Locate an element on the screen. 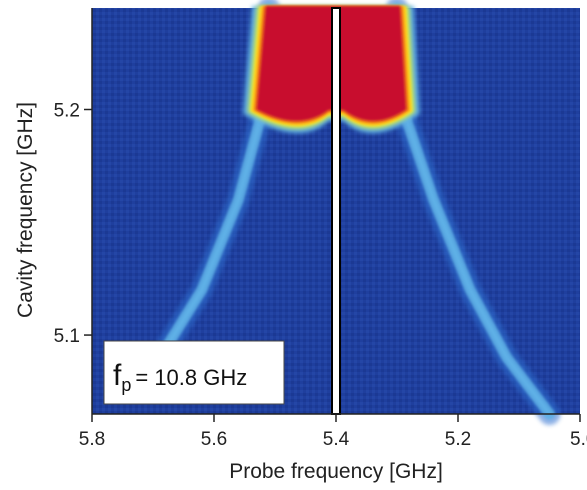  x-tick-label: 5.0 is located at coordinates (578, 439).